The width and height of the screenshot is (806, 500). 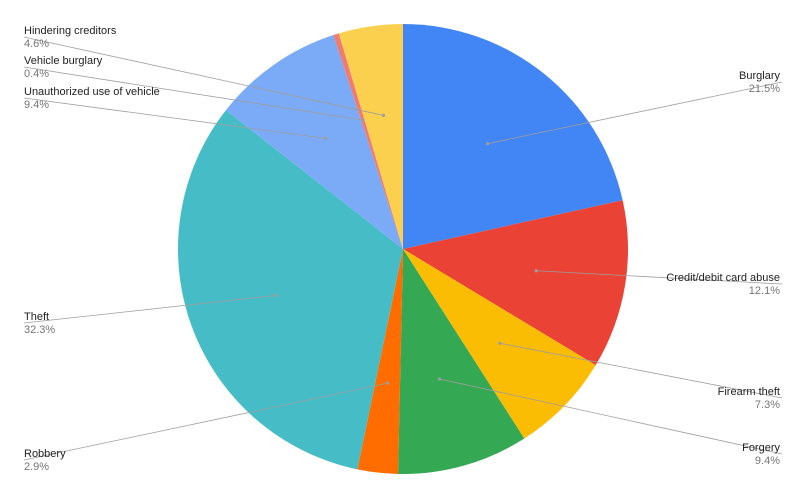 I want to click on slice-label-name: Forgery, so click(x=761, y=448).